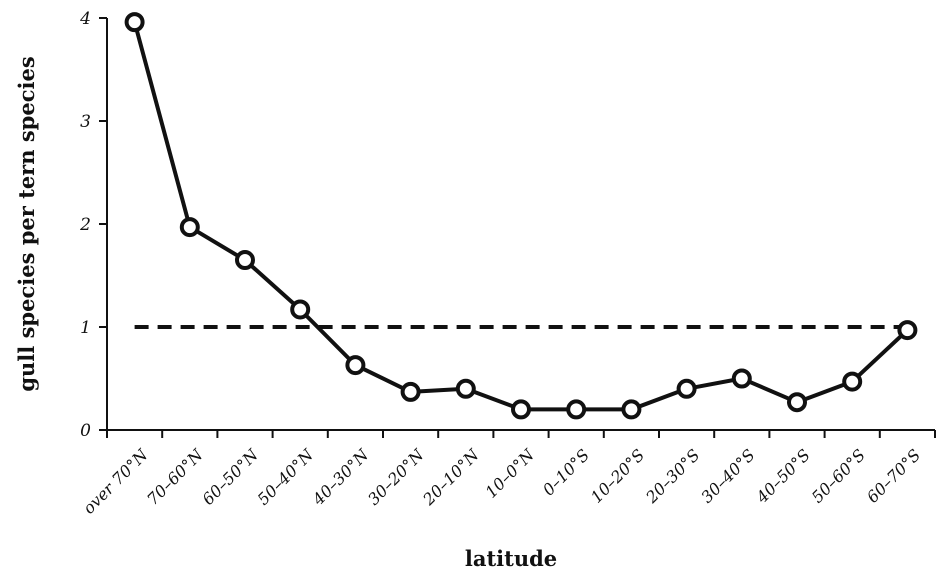 The image size is (944, 578). I want to click on y-tick-label: 0, so click(85, 431).